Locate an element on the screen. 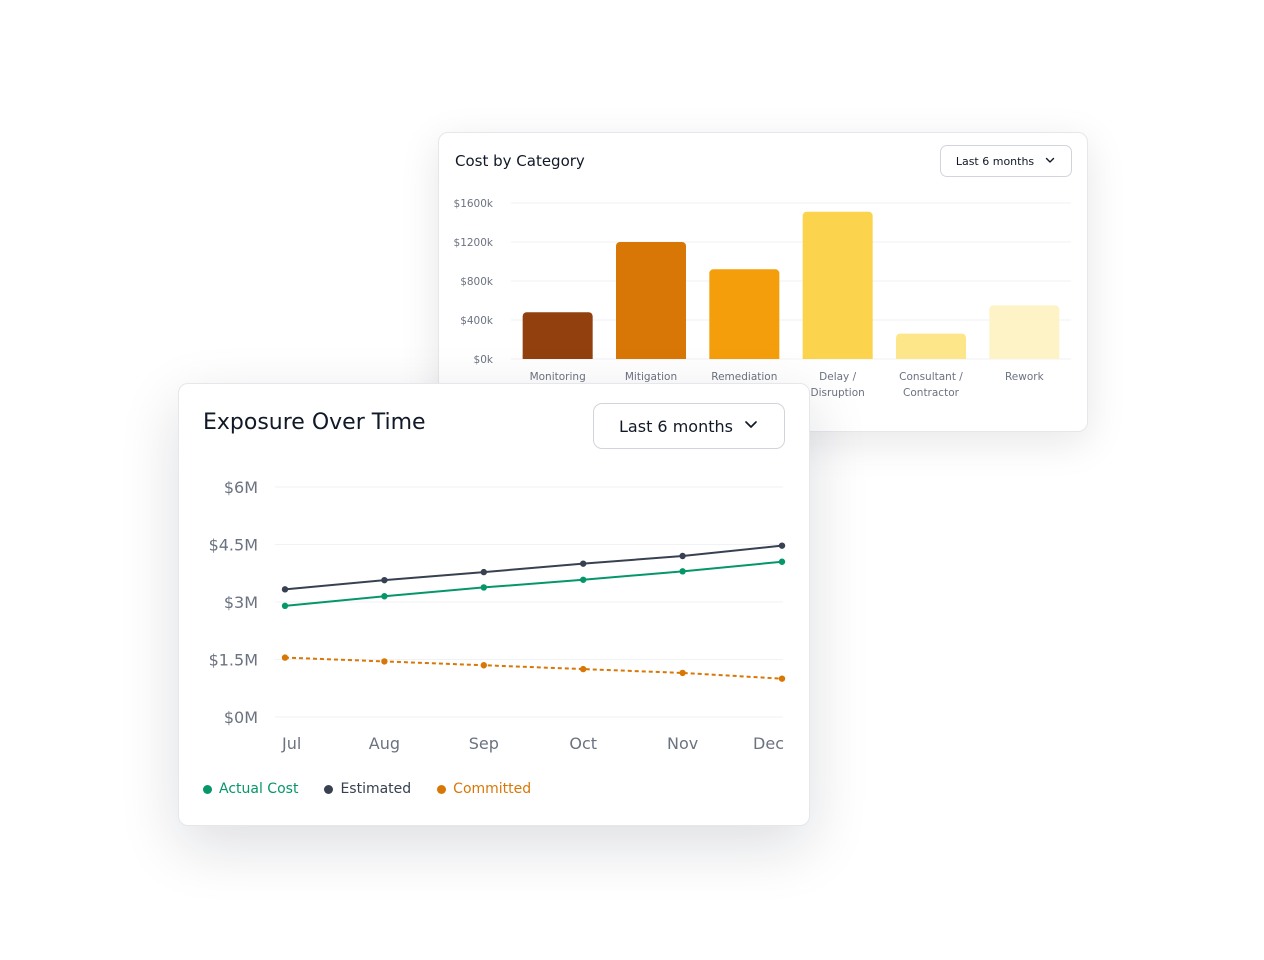 The height and width of the screenshot is (960, 1264). x-tick-label: Monitoring is located at coordinates (558, 377).